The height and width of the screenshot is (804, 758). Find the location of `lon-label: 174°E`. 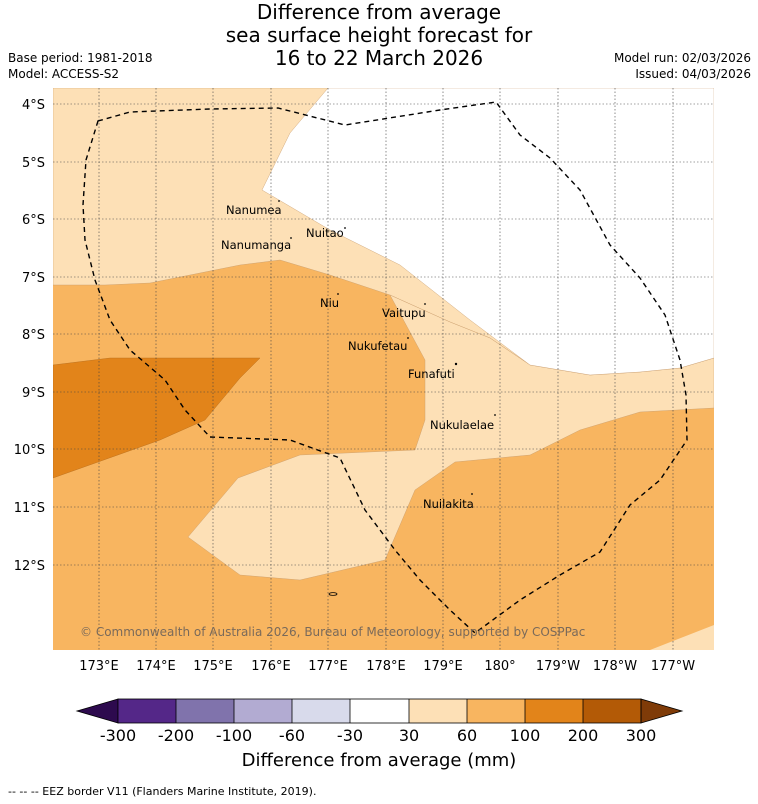

lon-label: 174°E is located at coordinates (156, 666).